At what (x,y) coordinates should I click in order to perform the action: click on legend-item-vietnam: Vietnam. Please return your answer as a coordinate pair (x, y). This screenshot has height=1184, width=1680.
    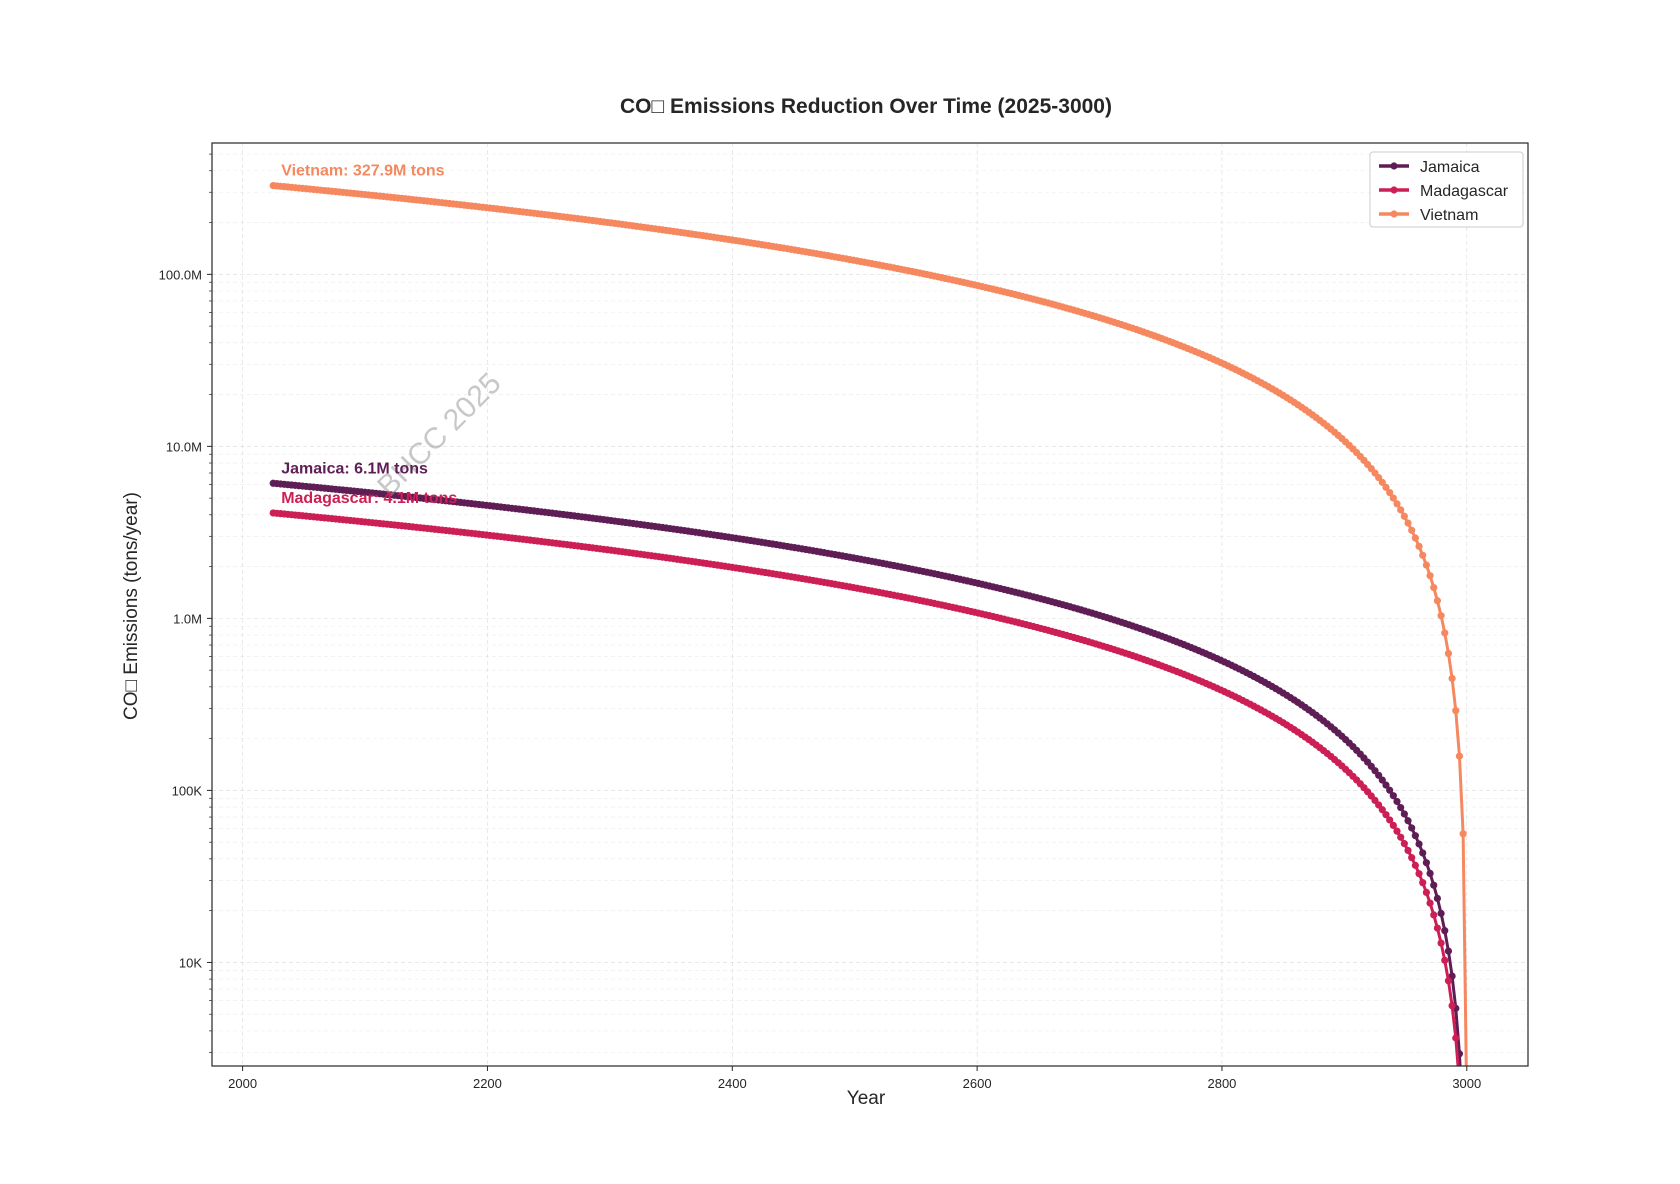
    Looking at the image, I should click on (1428, 215).